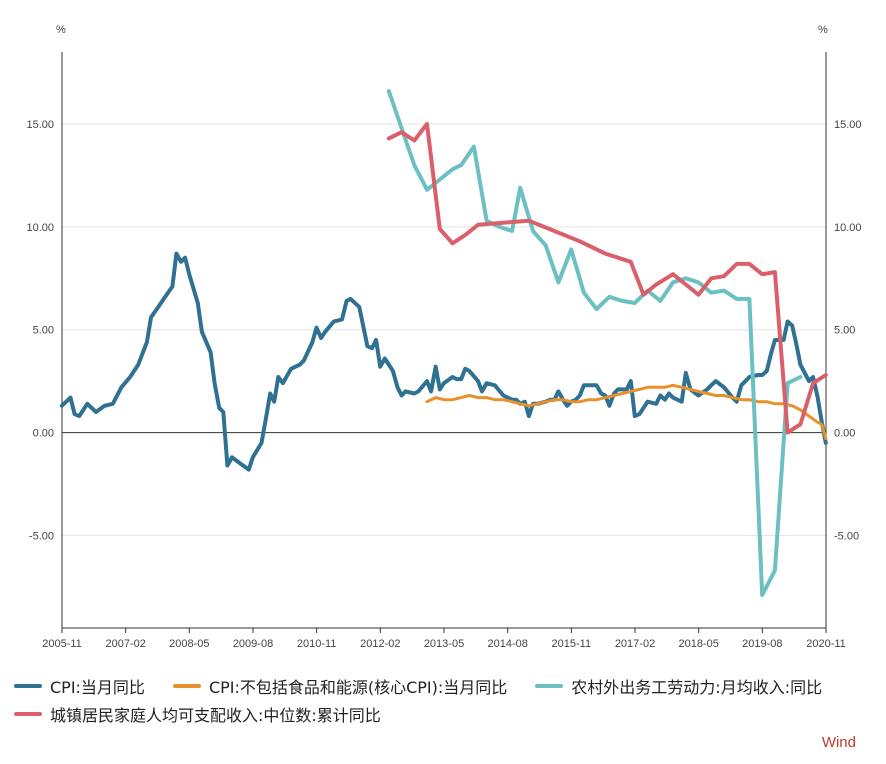 Image resolution: width=886 pixels, height=764 pixels. I want to click on x-tick-label: 2005-11, so click(62, 644).